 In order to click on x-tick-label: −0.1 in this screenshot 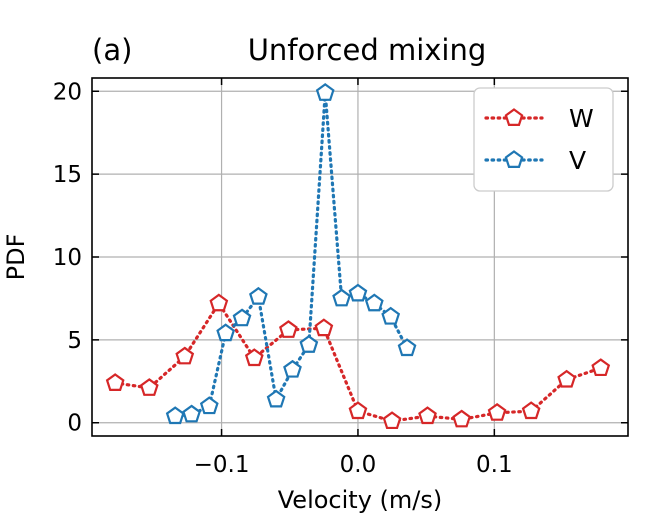, I will do `click(222, 465)`.